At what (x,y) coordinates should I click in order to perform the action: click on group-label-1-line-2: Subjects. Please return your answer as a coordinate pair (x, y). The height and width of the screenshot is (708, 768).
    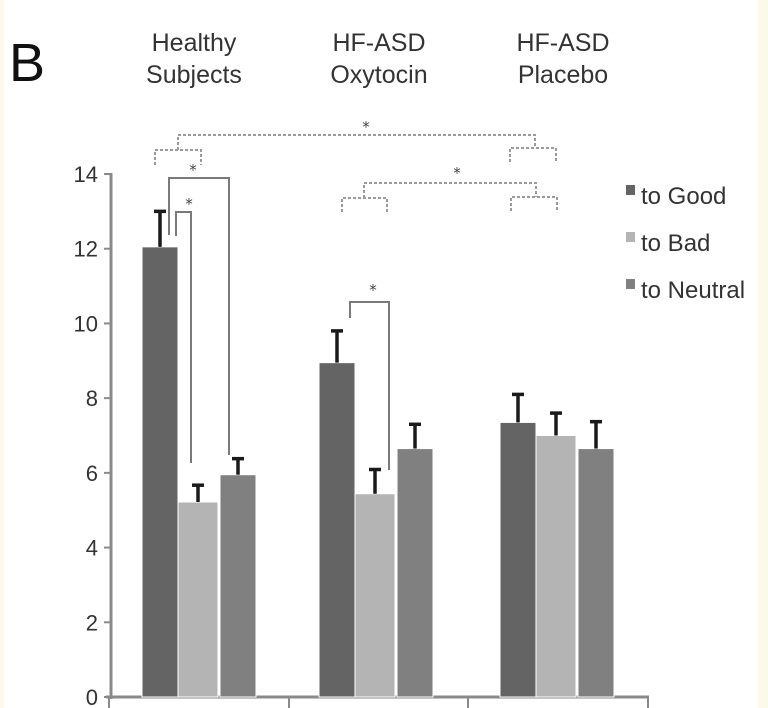
    Looking at the image, I should click on (194, 75).